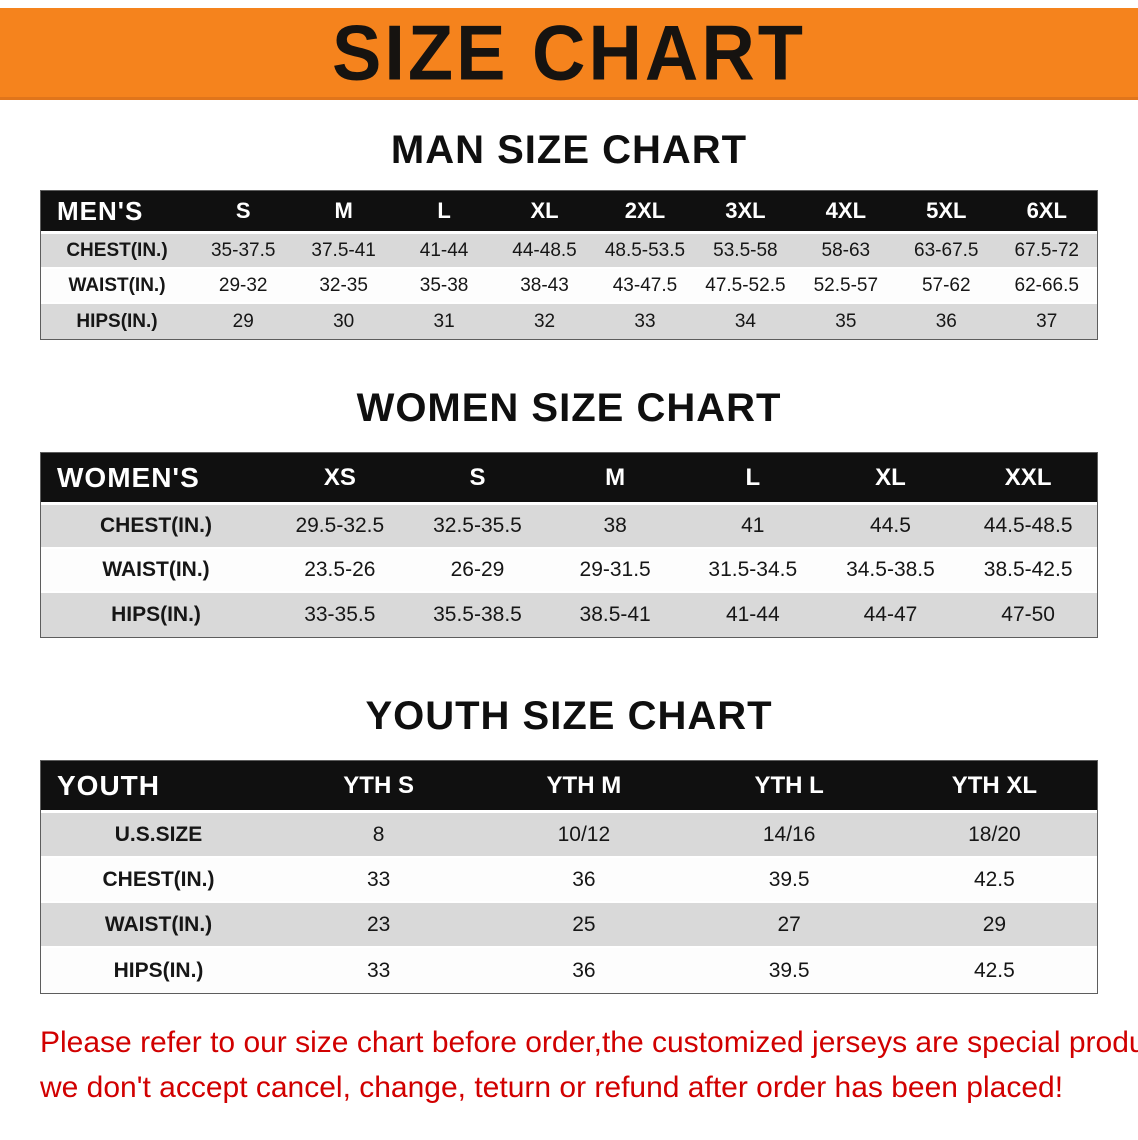  I want to click on size-header-cell: YTH M, so click(584, 787).